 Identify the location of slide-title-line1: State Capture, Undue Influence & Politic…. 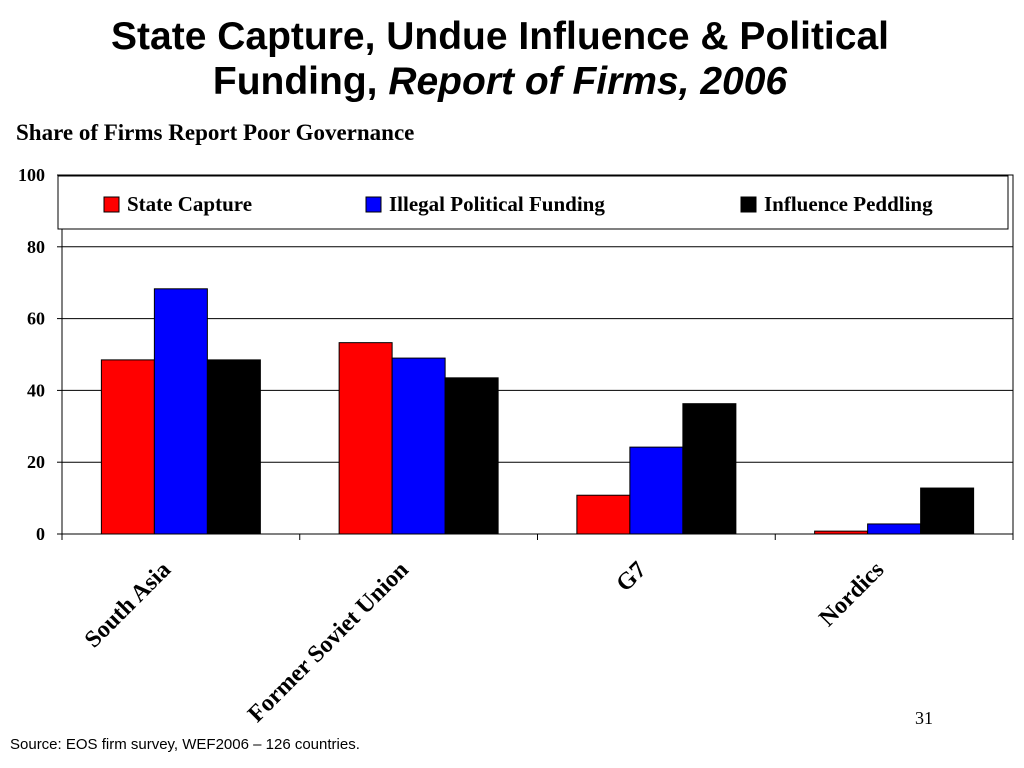
(500, 36).